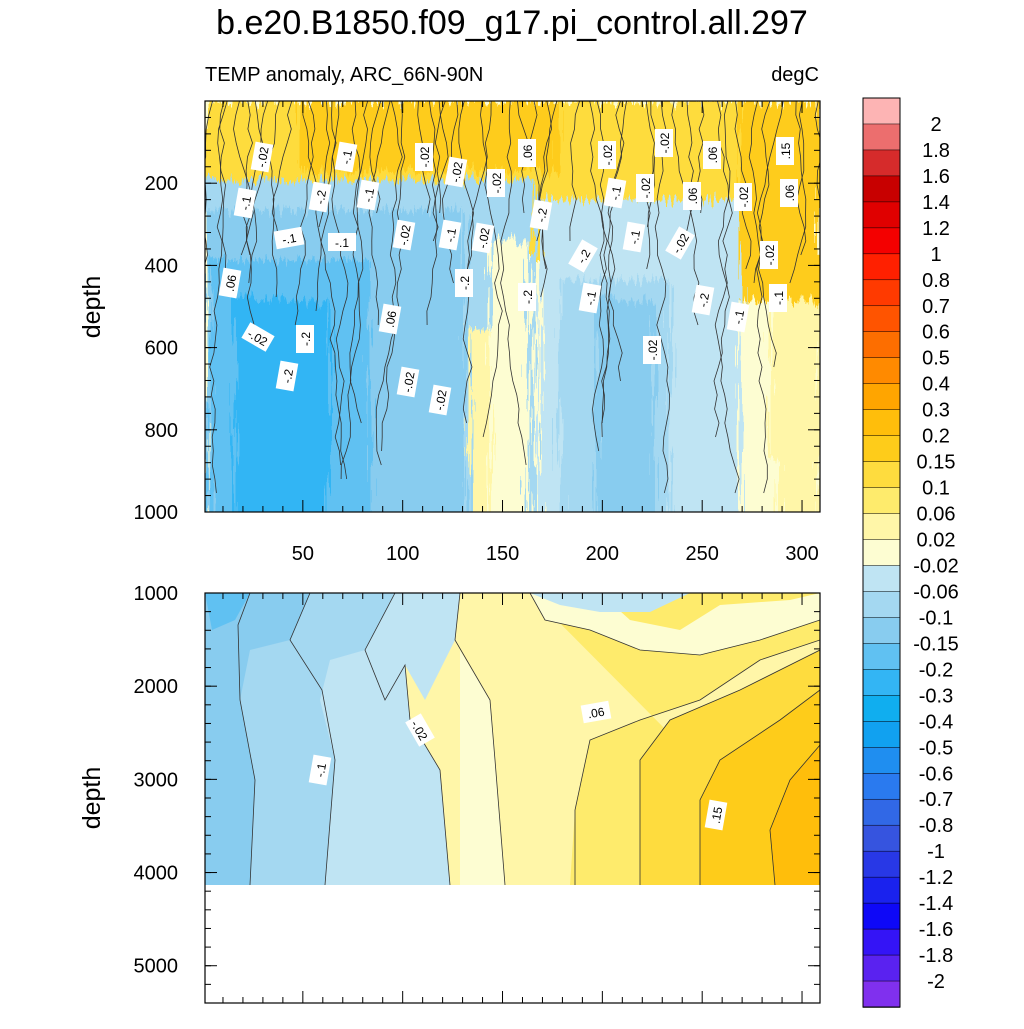  What do you see at coordinates (936, 670) in the screenshot?
I see `colorbar-label: -0.2` at bounding box center [936, 670].